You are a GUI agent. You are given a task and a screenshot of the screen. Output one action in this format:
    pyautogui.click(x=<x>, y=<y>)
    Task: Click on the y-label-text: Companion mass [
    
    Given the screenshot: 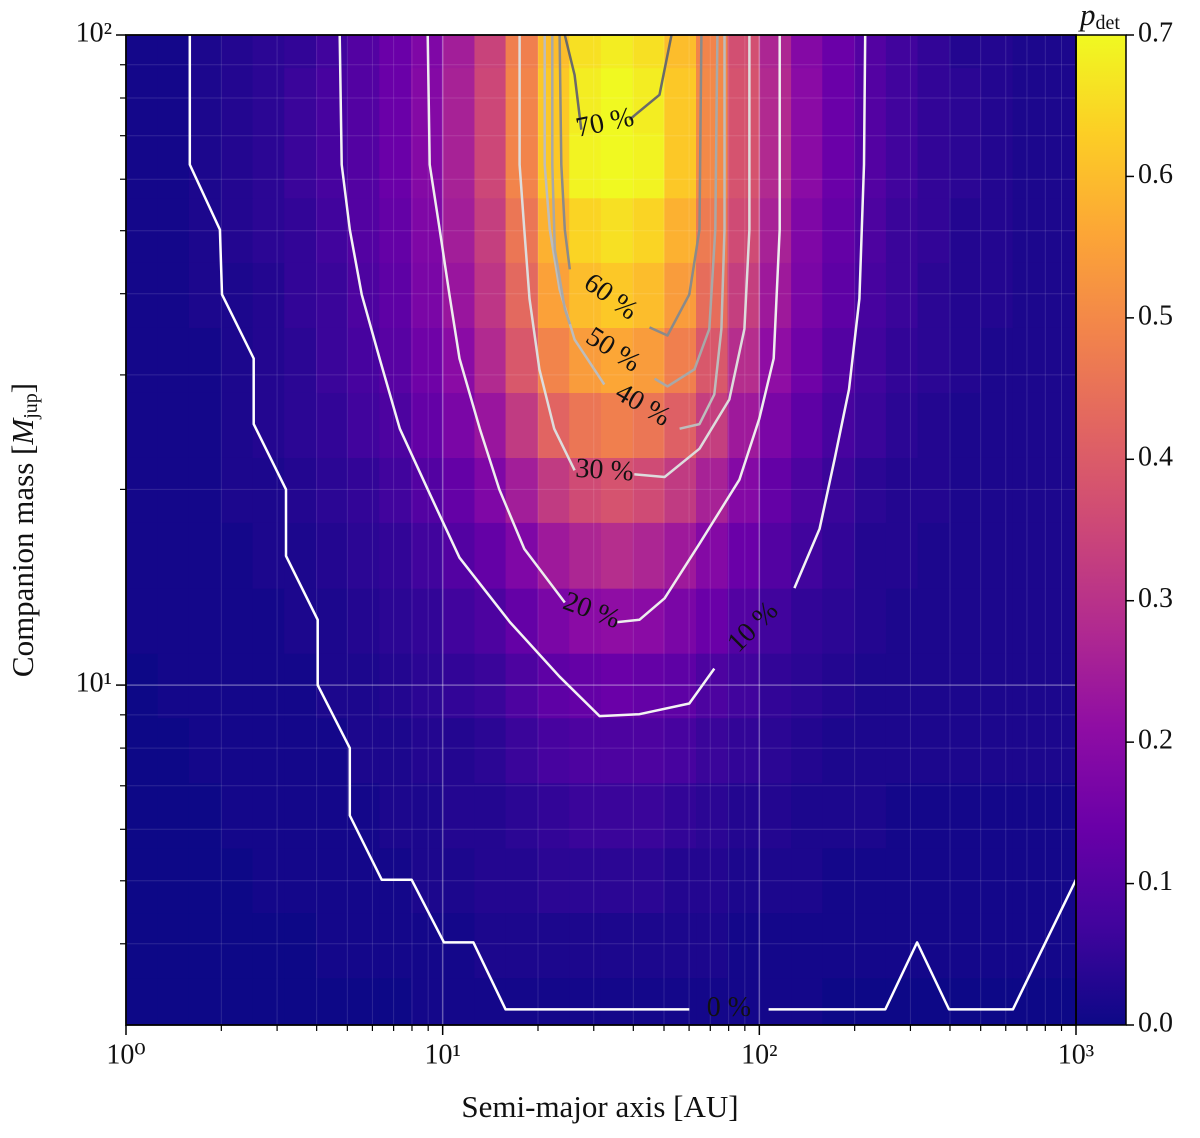 What is the action you would take?
    pyautogui.click(x=22, y=561)
    